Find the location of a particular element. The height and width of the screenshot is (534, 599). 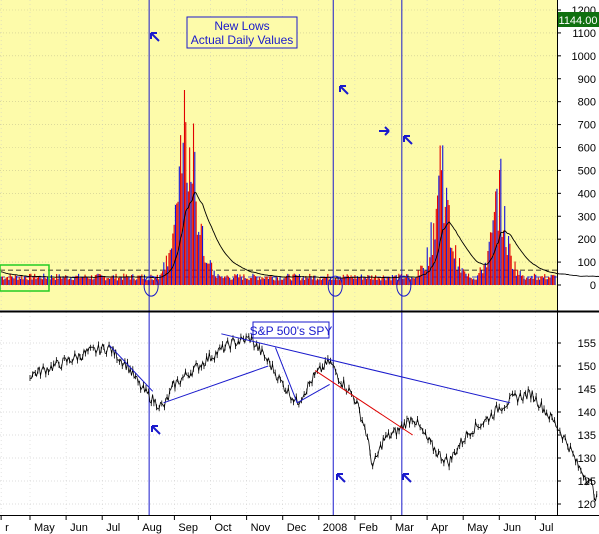

upper-tick-label: 100 is located at coordinates (587, 263).